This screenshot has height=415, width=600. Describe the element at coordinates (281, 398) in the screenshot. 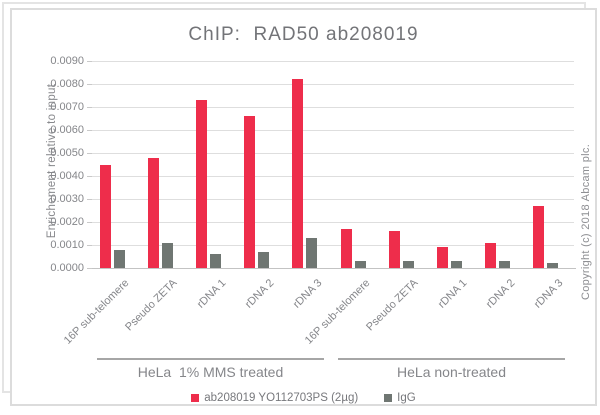

I see `legend-label: ab208019 YO112703PS (2µg)` at that location.